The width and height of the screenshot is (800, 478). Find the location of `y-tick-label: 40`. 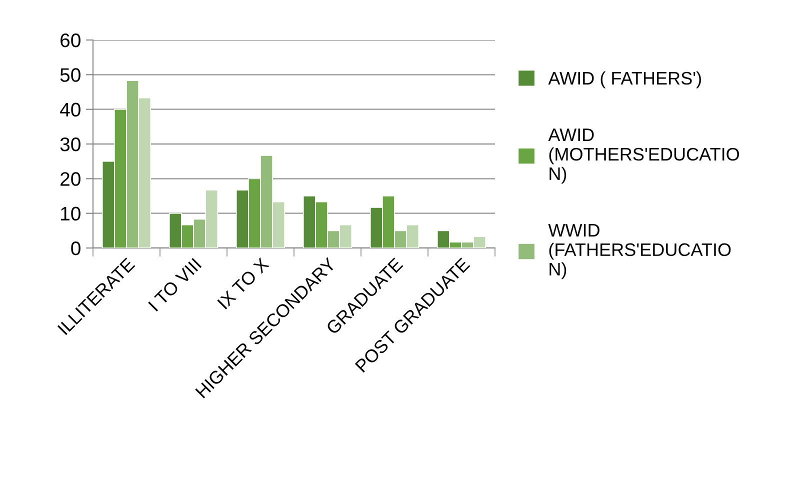

y-tick-label: 40 is located at coordinates (70, 109).